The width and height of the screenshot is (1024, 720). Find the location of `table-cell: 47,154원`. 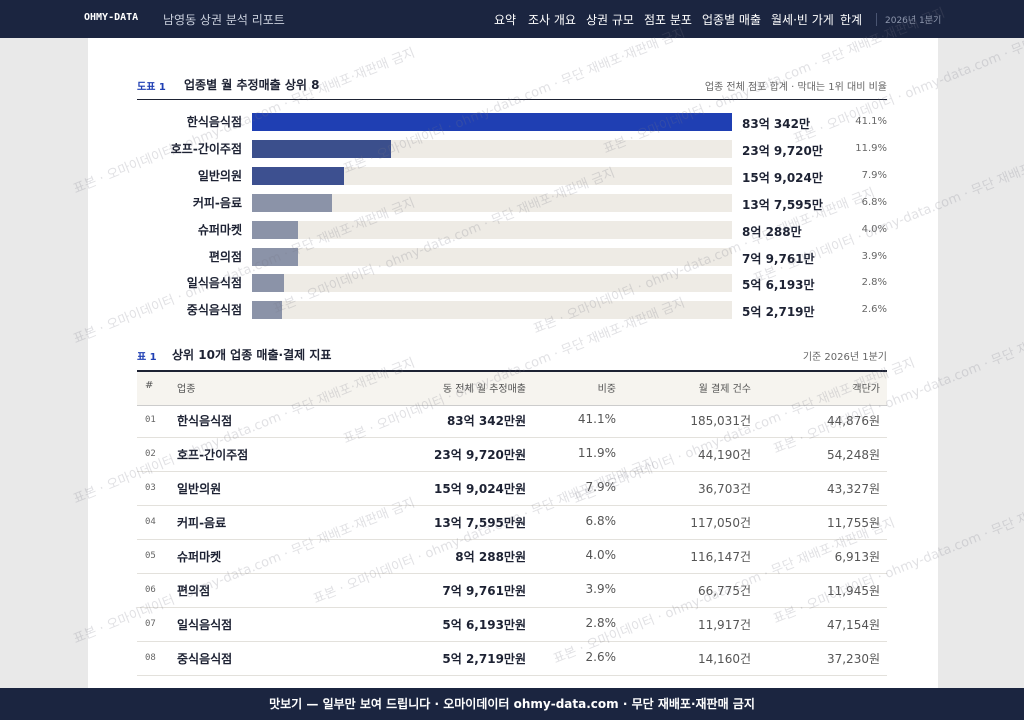

table-cell: 47,154원 is located at coordinates (853, 625).